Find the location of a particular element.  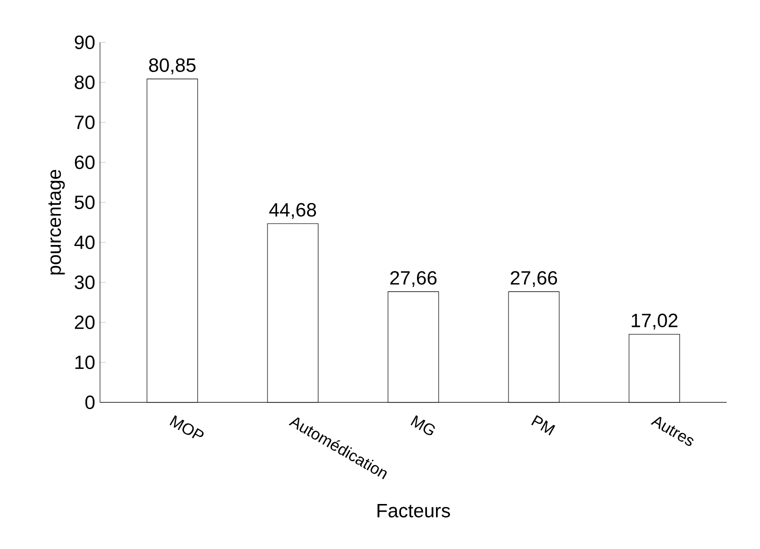

y-tick-label: 30 is located at coordinates (84, 283).